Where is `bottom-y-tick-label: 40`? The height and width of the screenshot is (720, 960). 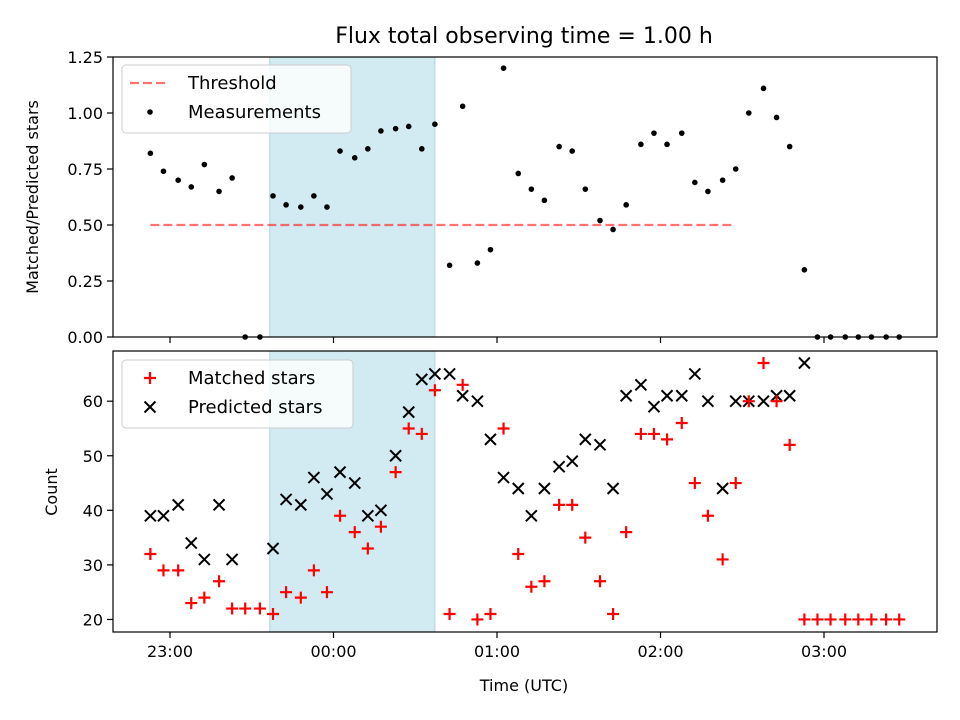
bottom-y-tick-label: 40 is located at coordinates (93, 510).